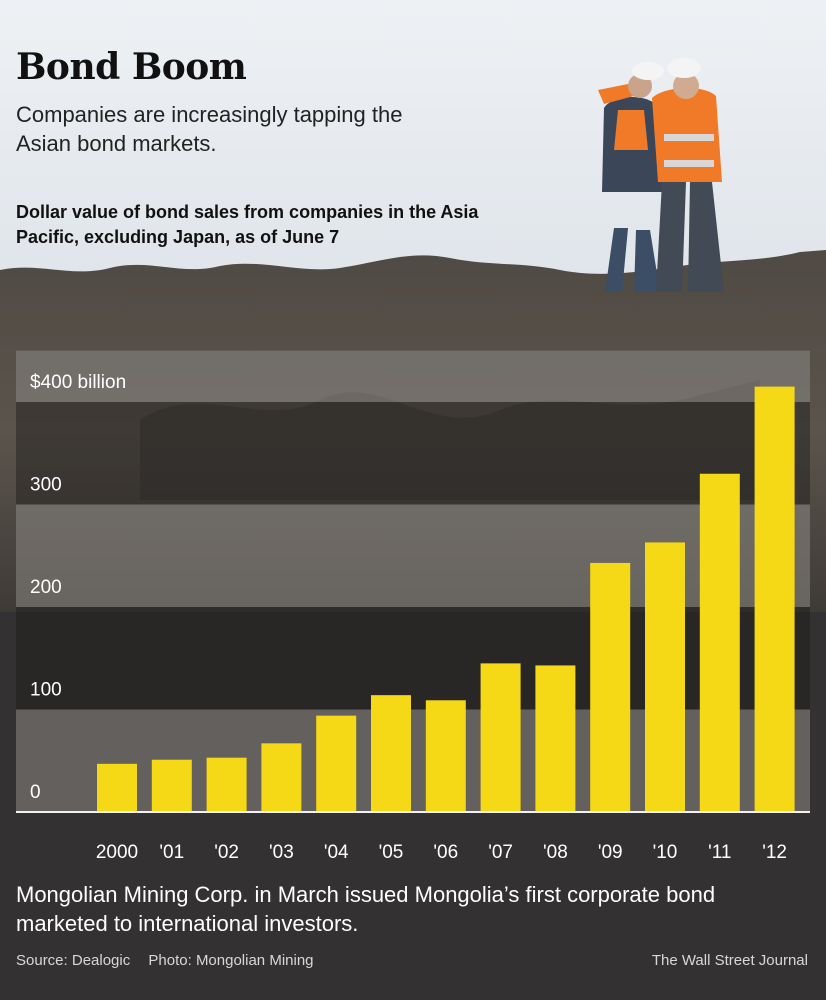  I want to click on x-tick-label: '04, so click(336, 852).